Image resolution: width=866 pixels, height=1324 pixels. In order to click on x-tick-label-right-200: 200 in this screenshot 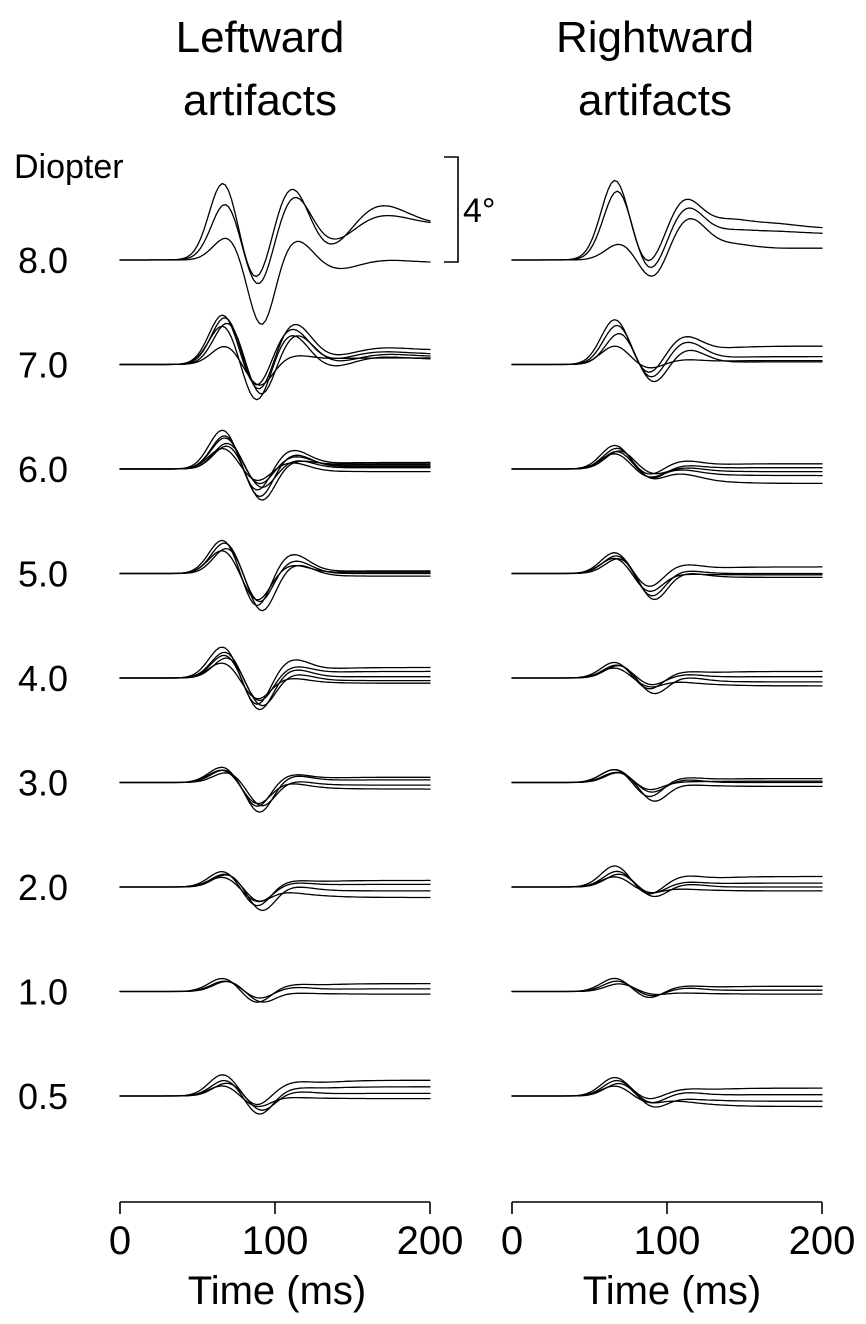, I will do `click(822, 1241)`.